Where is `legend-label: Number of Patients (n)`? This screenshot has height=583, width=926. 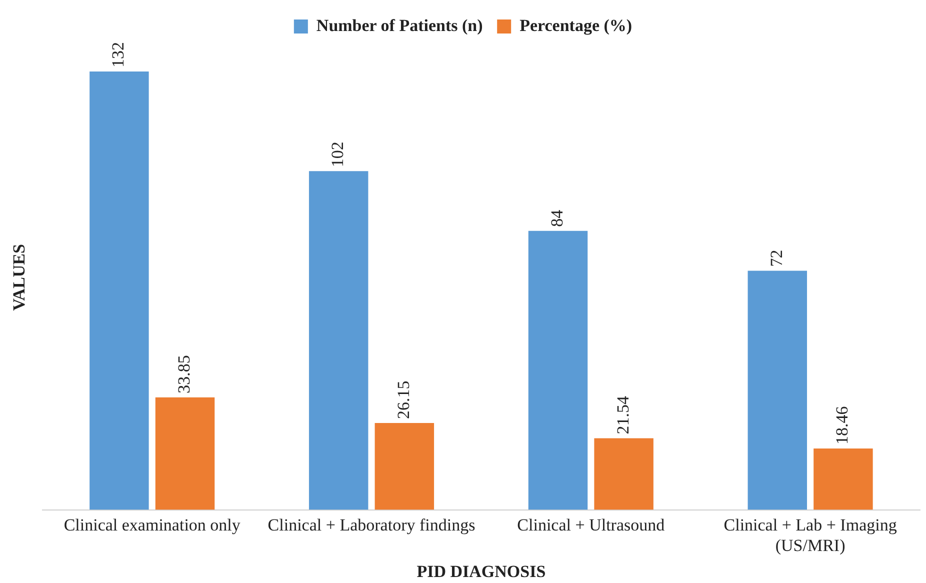 legend-label: Number of Patients (n) is located at coordinates (399, 25).